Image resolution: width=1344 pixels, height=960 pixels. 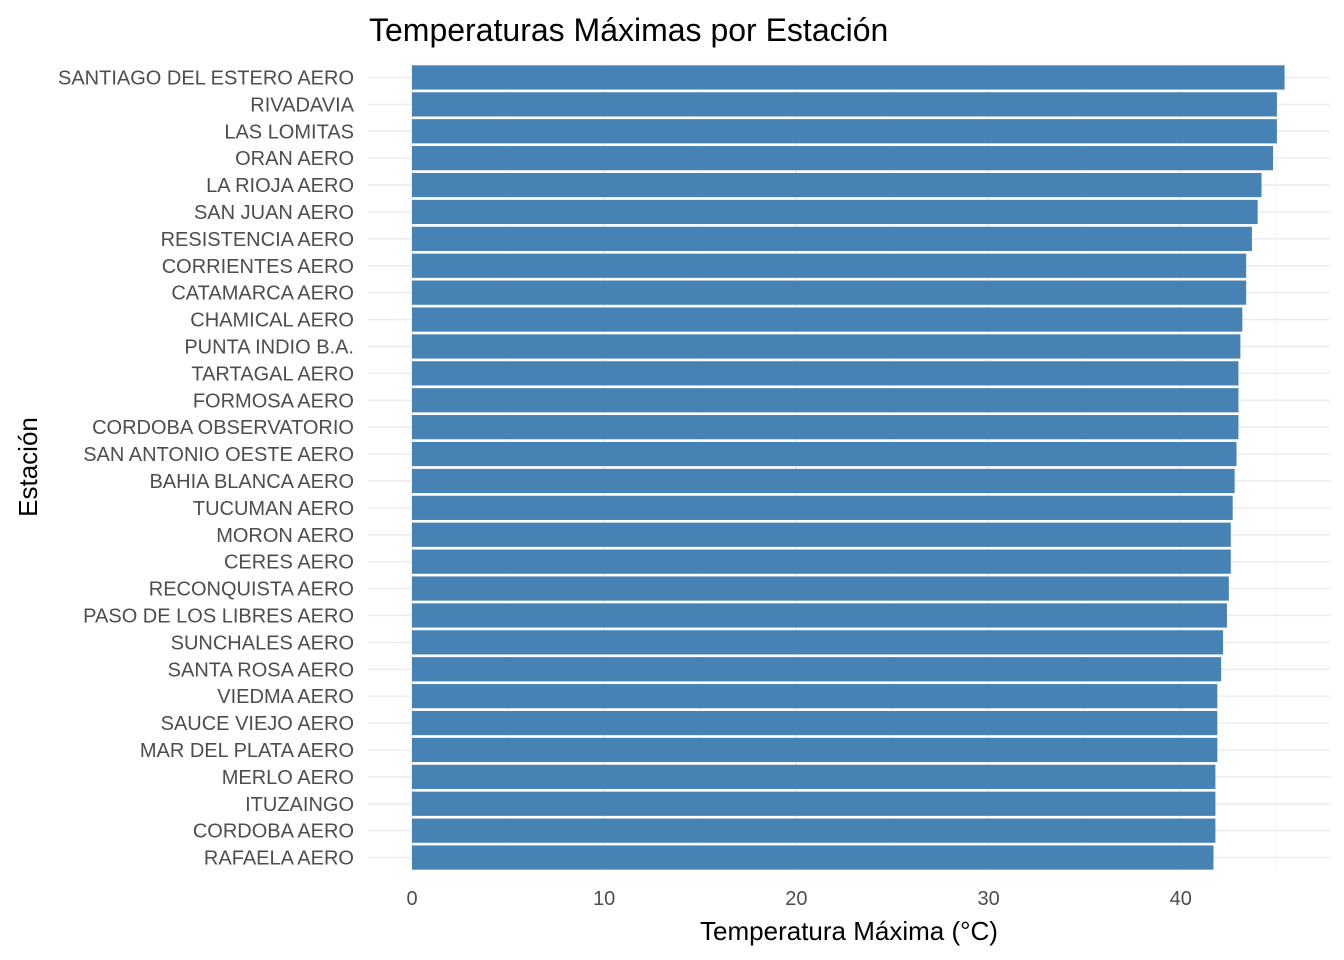 What do you see at coordinates (849, 931) in the screenshot?
I see `x-axis-title: Temperatura Máxima (°C)` at bounding box center [849, 931].